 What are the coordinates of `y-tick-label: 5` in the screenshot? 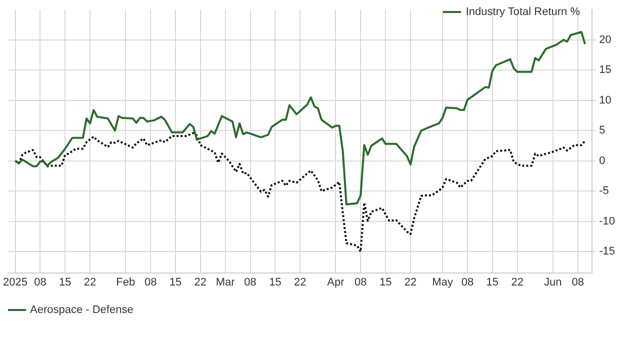 It's located at (602, 130).